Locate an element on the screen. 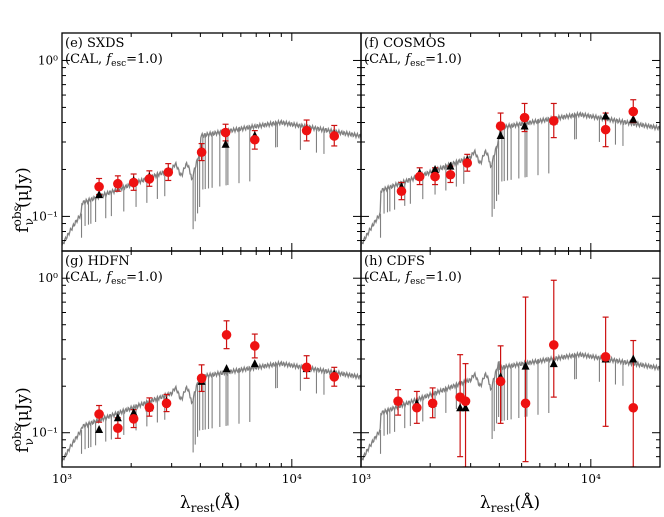 The image size is (664, 517). panel-title: (g) HDFN is located at coordinates (97, 261).